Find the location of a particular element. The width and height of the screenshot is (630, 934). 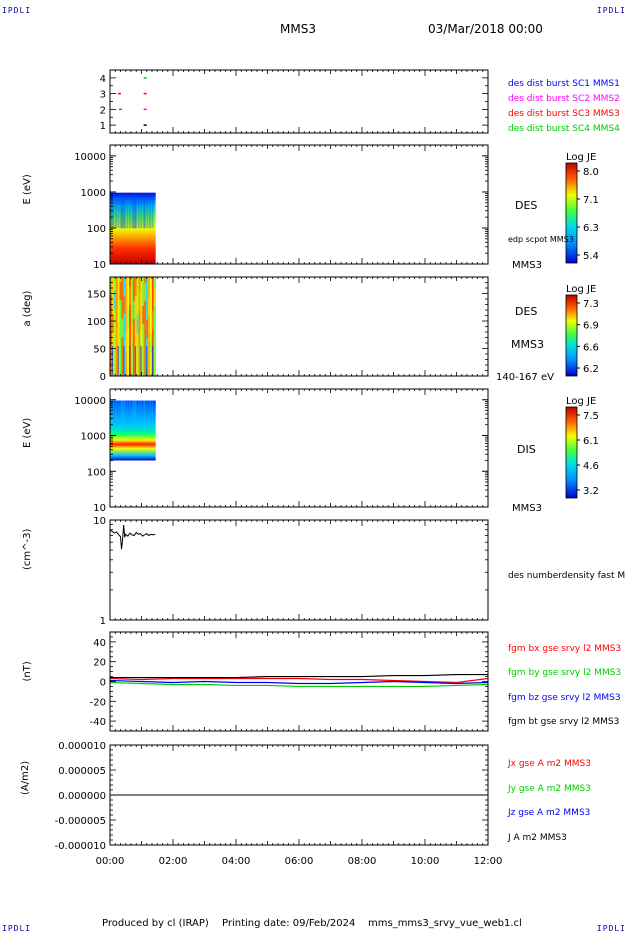

colorbar-3-tick-label: 4.6 is located at coordinates (591, 466).